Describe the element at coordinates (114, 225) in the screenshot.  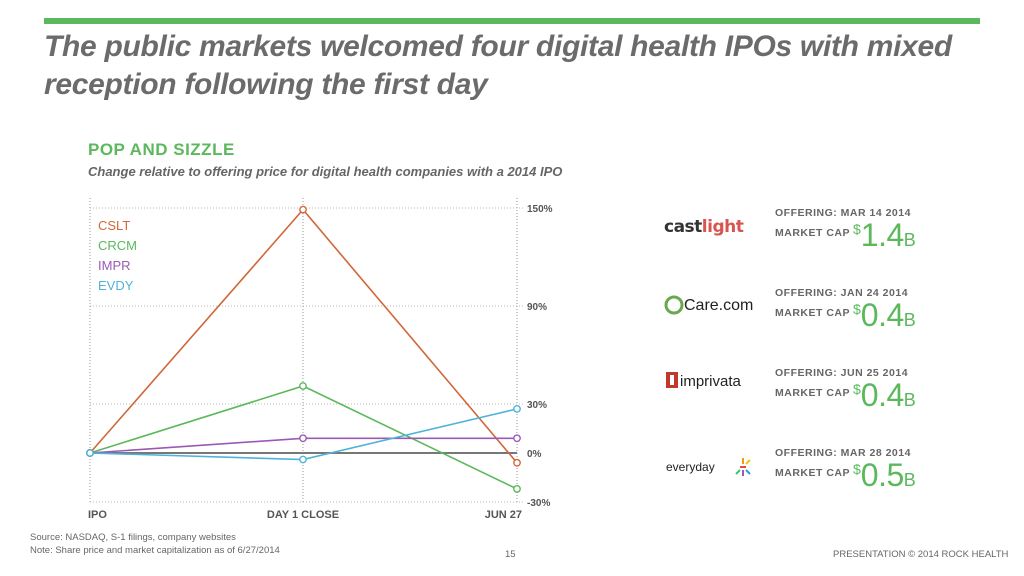
I see `legend-item-cslt: CSLT` at that location.